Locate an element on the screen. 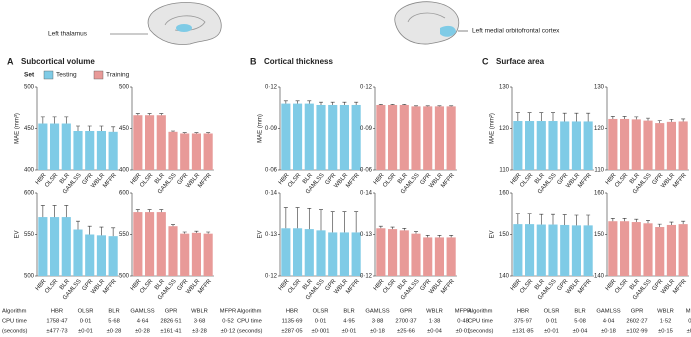 The width and height of the screenshot is (691, 337). table-cell: 3·88 is located at coordinates (378, 322).